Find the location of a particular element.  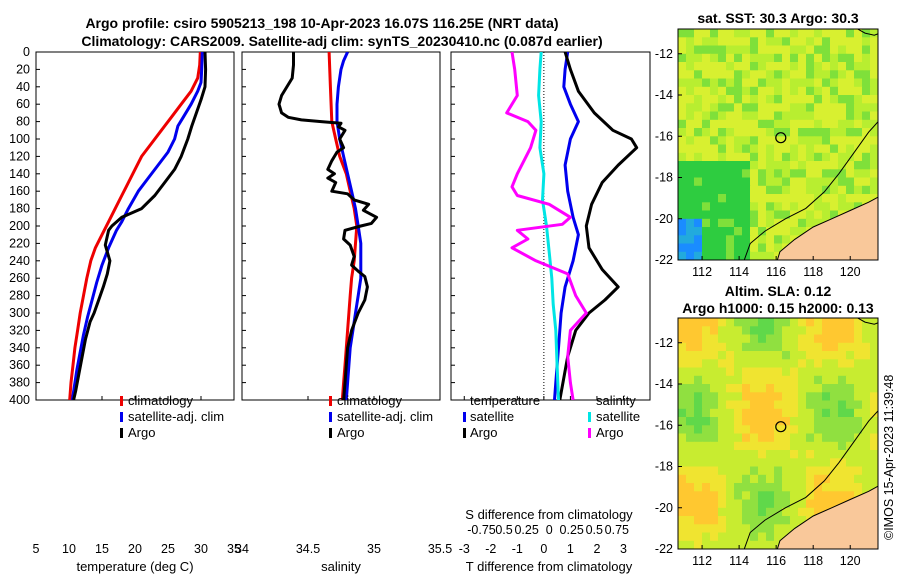

s-diff-label: S difference from climatology is located at coordinates (549, 514).